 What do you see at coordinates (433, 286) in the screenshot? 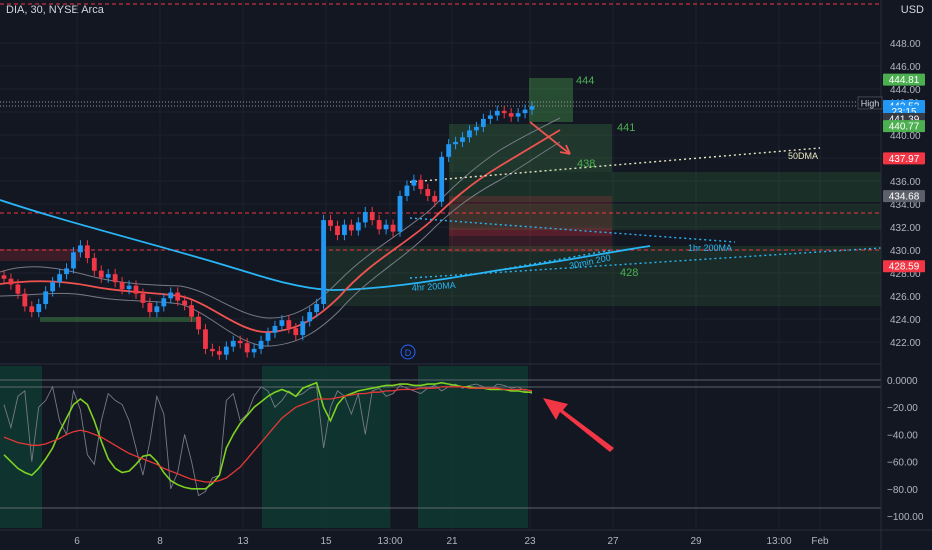
I see `label-4hr-200ma: 4hr 200MA` at bounding box center [433, 286].